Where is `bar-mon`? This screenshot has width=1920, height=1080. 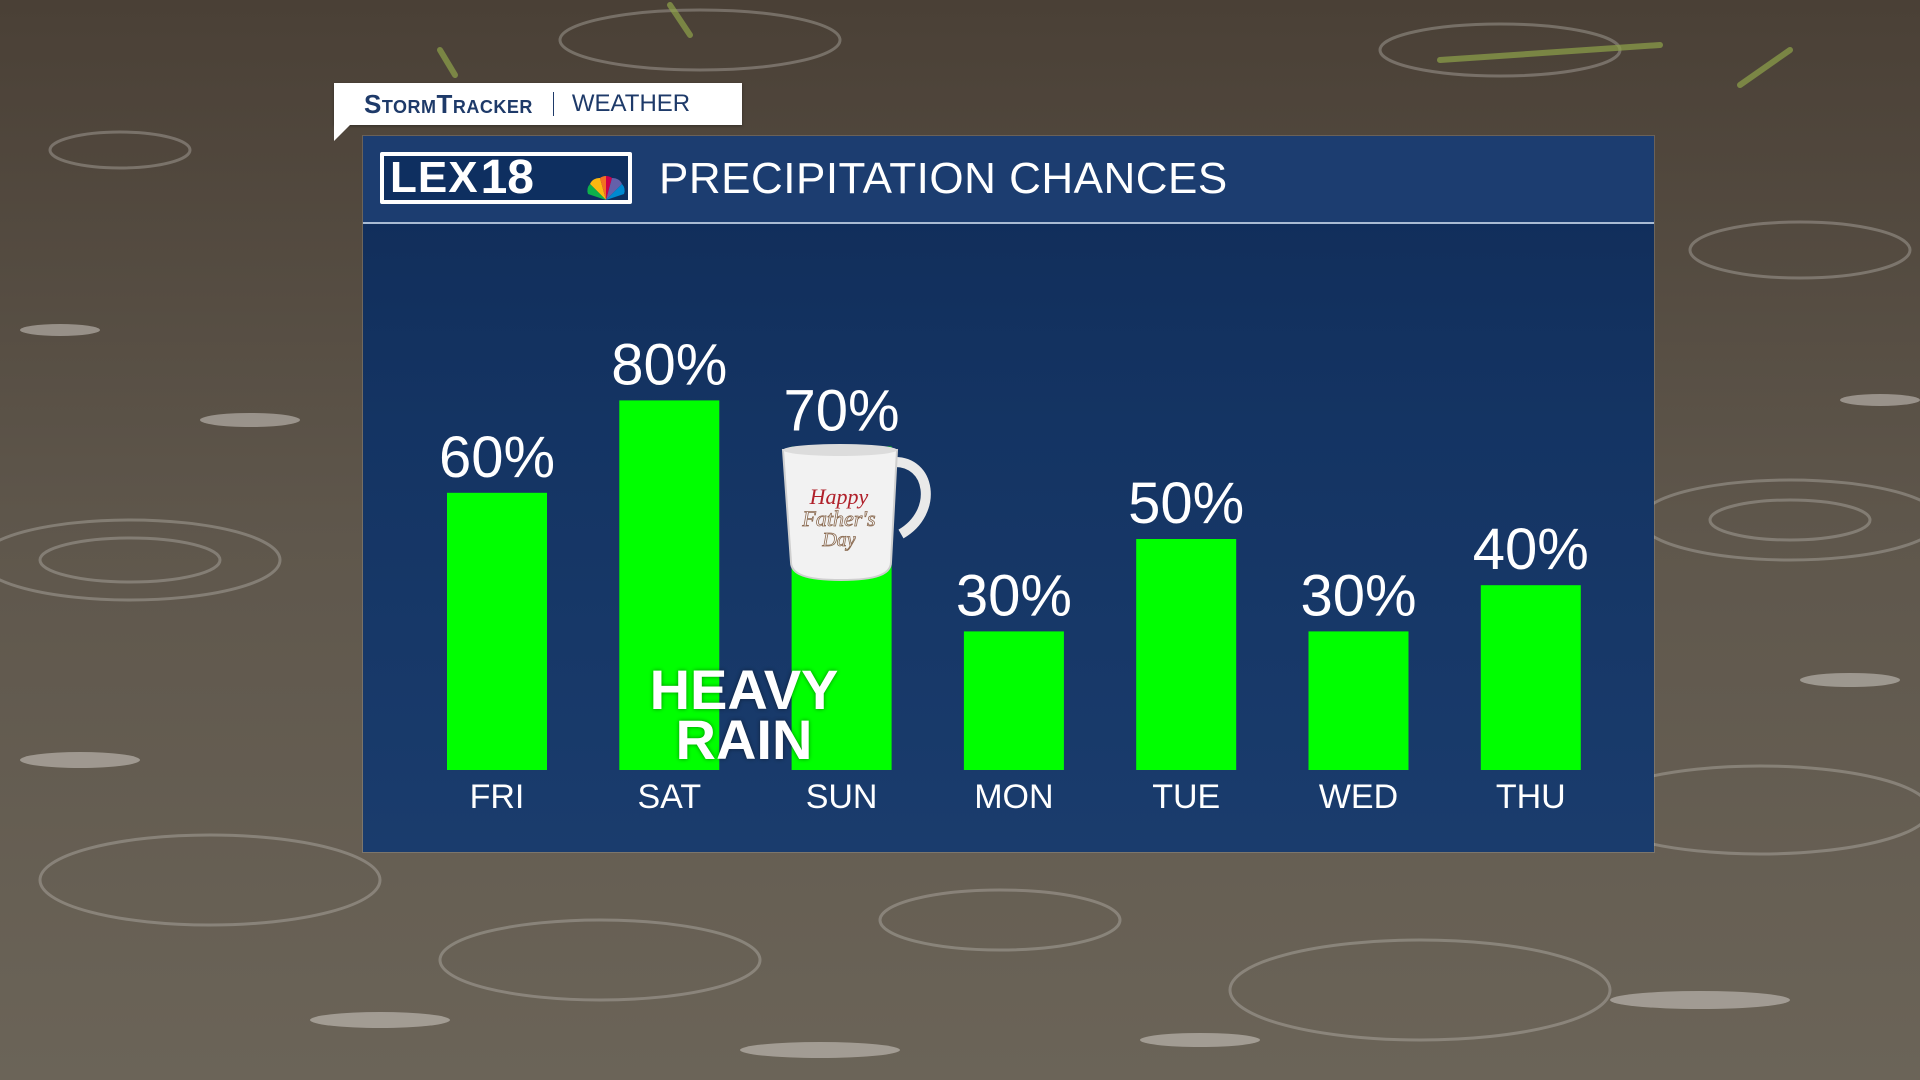
bar-mon is located at coordinates (1013, 700).